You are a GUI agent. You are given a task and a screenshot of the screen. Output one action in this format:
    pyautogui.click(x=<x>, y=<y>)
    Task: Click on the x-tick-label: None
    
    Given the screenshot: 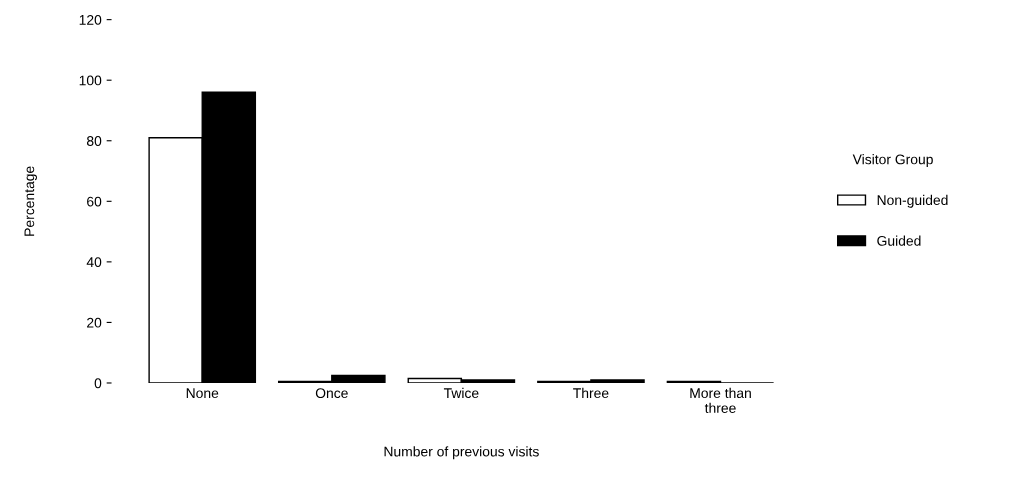 What is the action you would take?
    pyautogui.click(x=202, y=393)
    